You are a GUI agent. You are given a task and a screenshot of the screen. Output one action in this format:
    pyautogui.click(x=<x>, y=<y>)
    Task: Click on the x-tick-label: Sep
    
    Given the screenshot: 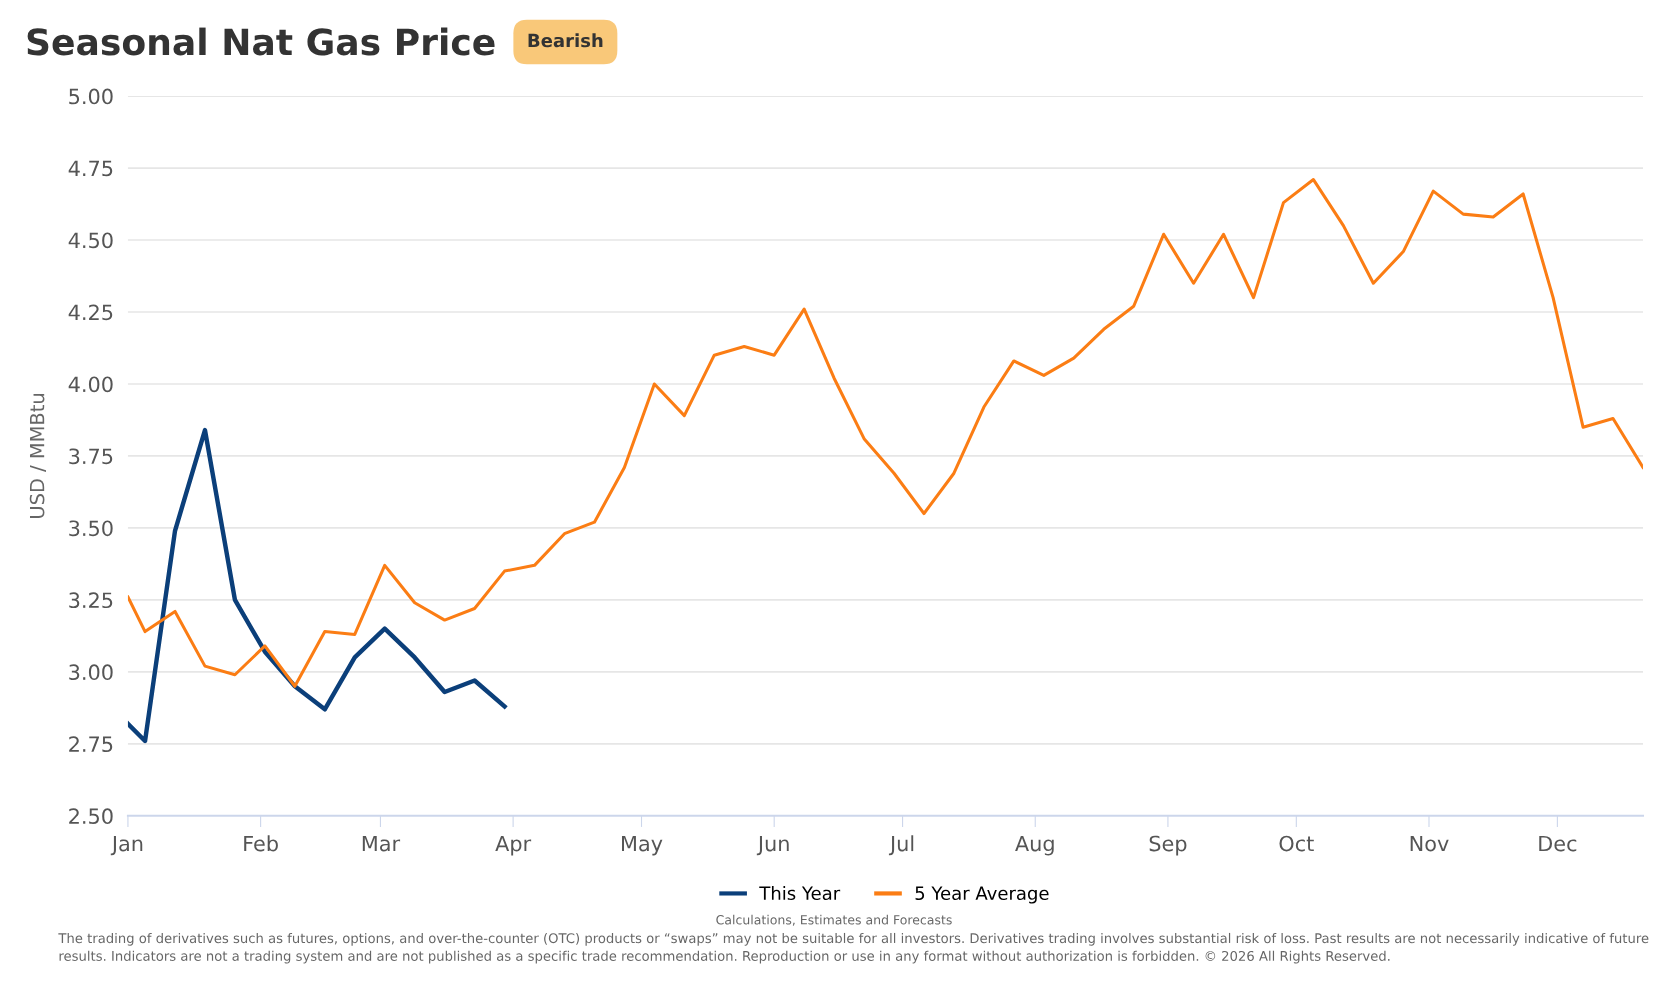 What is the action you would take?
    pyautogui.click(x=1168, y=845)
    